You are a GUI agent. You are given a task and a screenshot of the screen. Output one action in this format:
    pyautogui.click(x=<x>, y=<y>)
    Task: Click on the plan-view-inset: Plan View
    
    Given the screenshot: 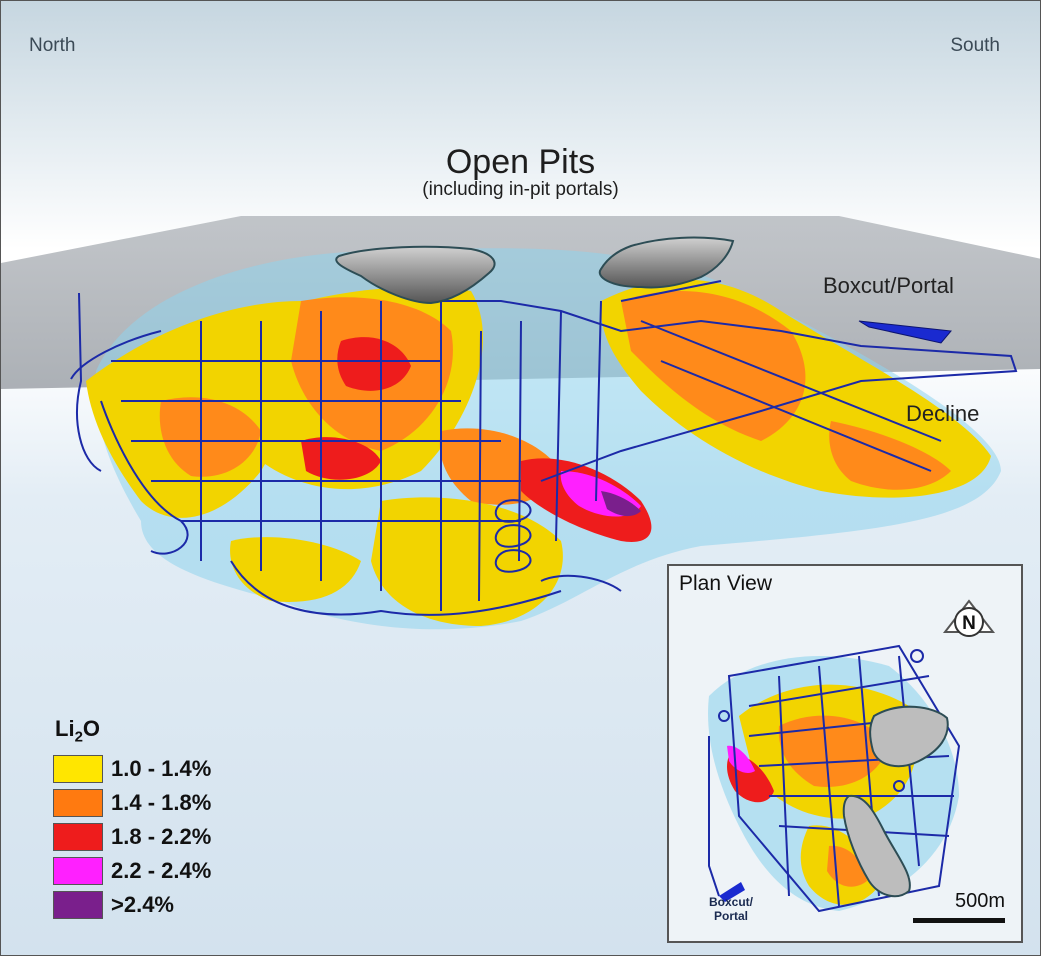 What is the action you would take?
    pyautogui.click(x=845, y=753)
    